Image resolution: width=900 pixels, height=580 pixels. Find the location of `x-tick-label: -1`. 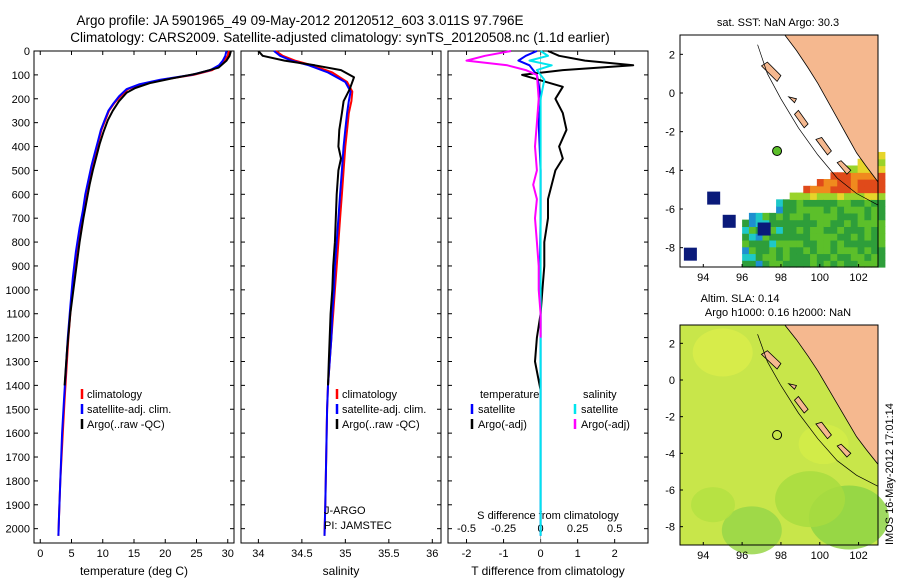

x-tick-label: -1 is located at coordinates (504, 554).